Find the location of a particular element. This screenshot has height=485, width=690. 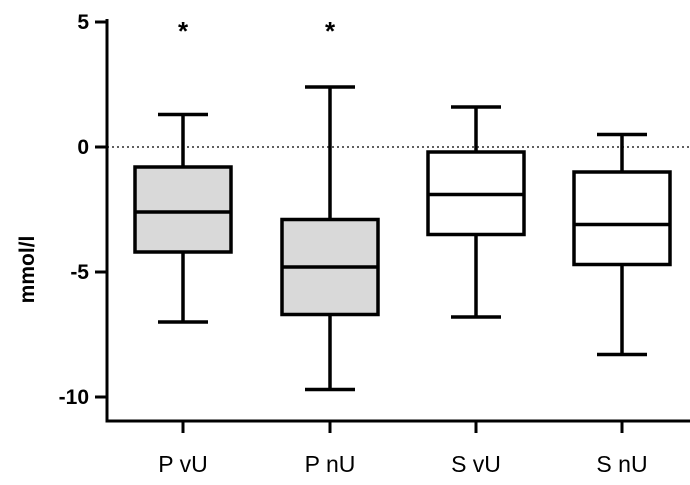

box-p-vu is located at coordinates (183, 218).